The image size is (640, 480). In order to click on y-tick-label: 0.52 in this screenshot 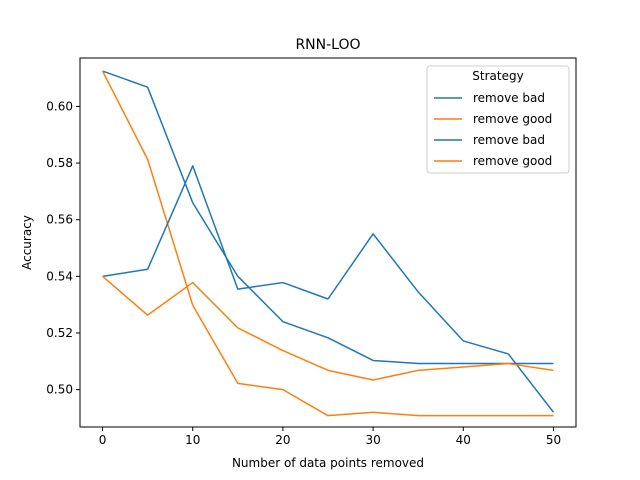, I will do `click(59, 333)`.